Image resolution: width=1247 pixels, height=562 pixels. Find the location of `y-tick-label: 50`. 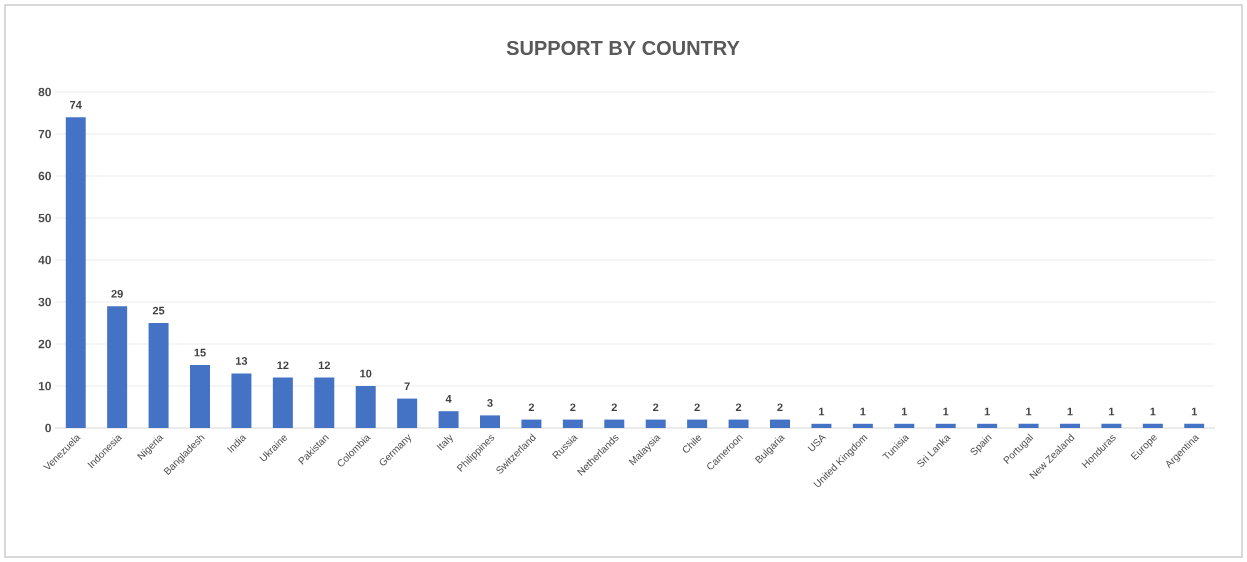

y-tick-label: 50 is located at coordinates (44, 218).